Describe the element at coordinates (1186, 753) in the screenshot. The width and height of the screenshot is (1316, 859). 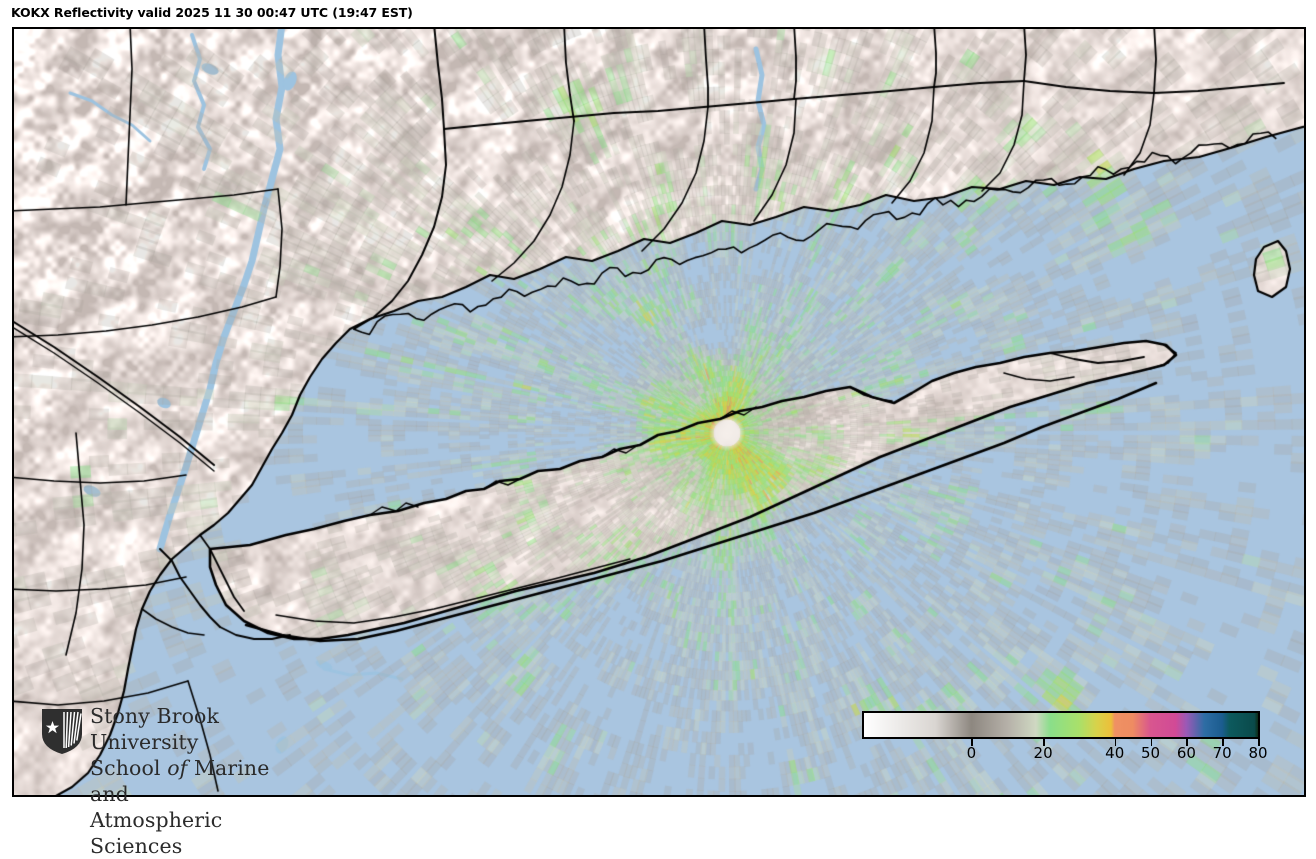
I see `colorbar-tick-label-60: 60` at that location.